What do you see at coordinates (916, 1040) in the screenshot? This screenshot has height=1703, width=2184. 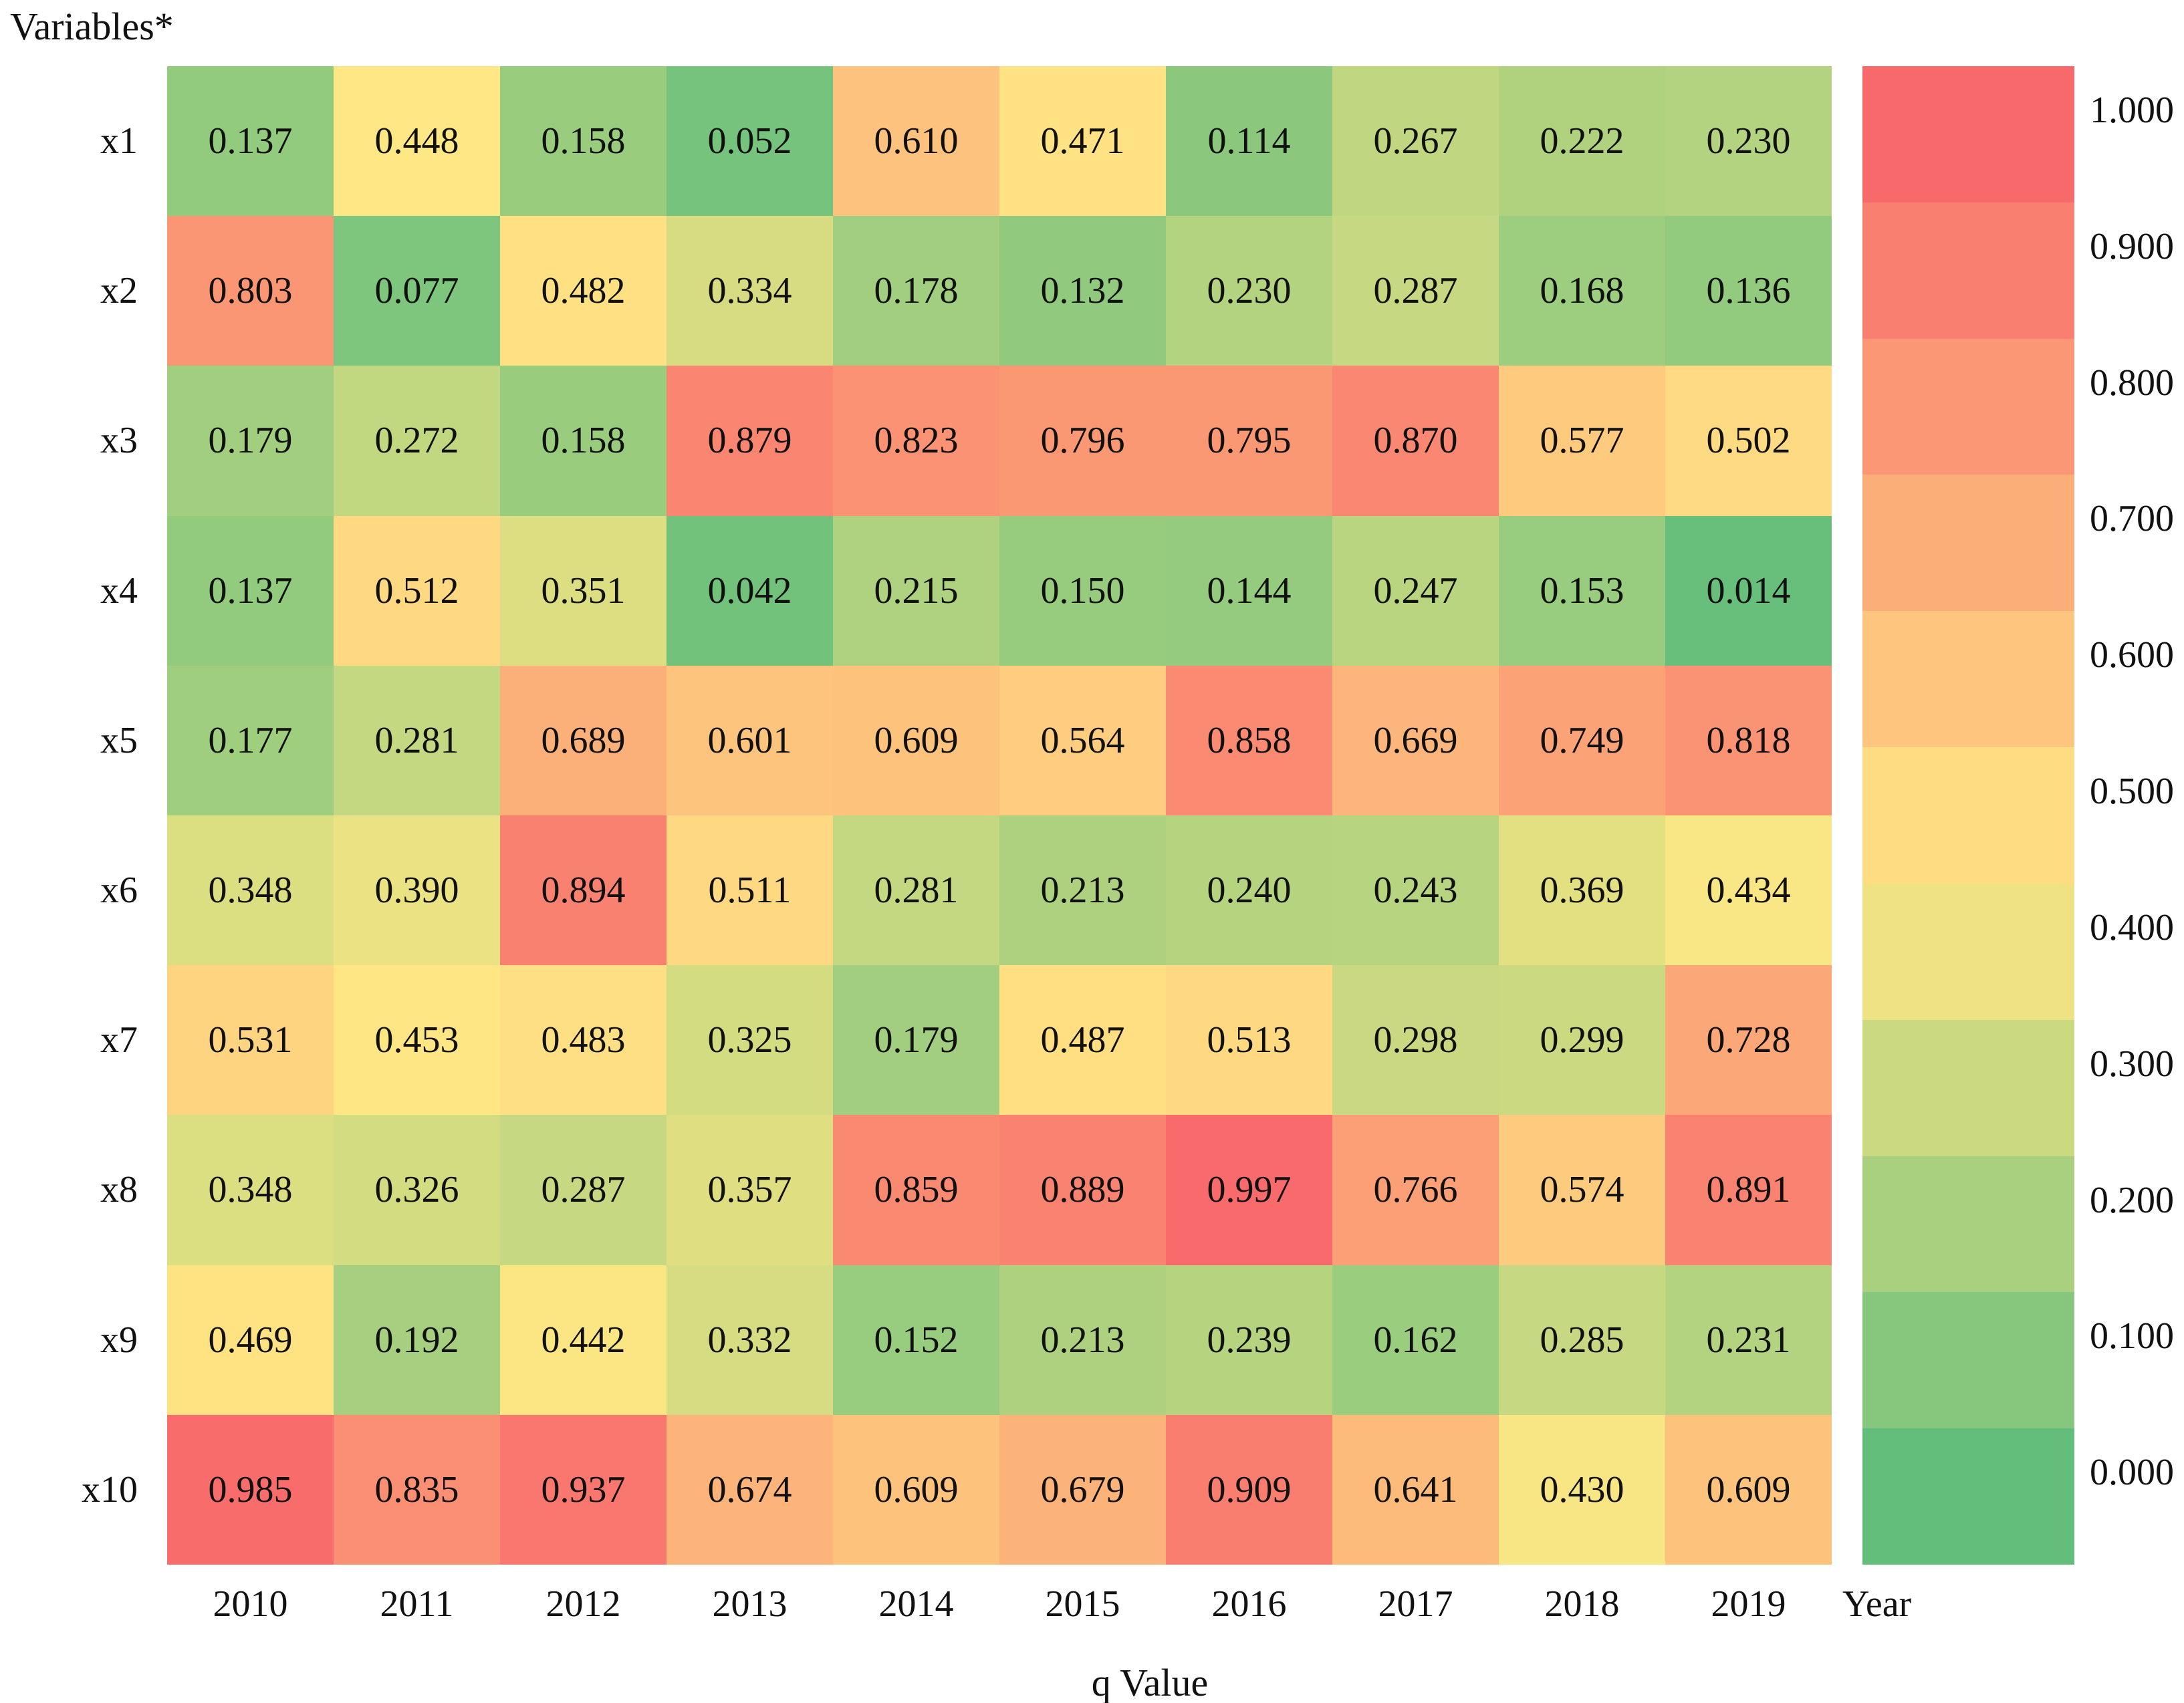 I see `heatmap-cell: 0.179` at bounding box center [916, 1040].